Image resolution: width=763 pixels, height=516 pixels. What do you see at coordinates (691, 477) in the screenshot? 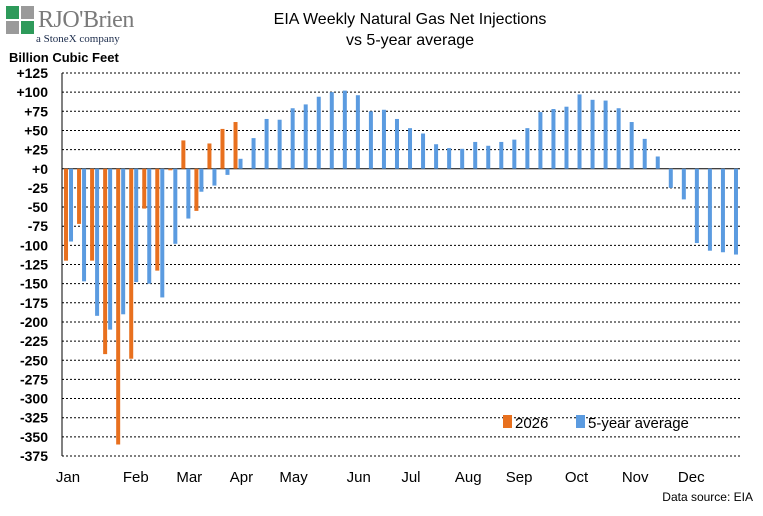
I see `x-tick-label: Dec` at bounding box center [691, 477].